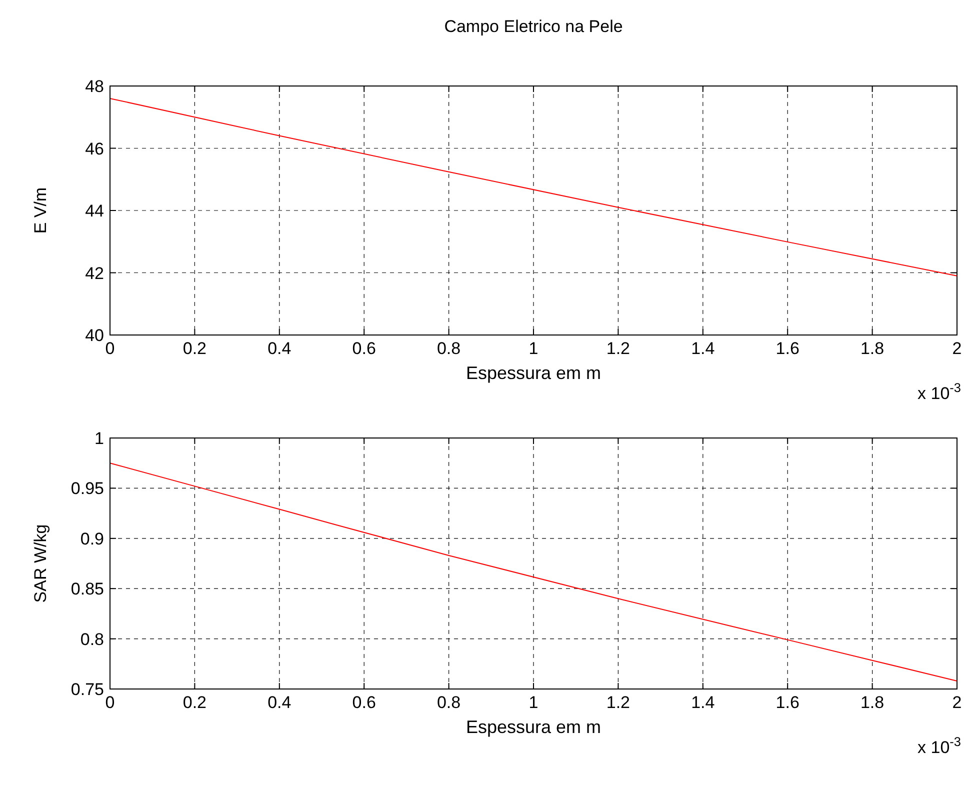  I want to click on chart-title: Campo Eletrico na Pele, so click(533, 26).